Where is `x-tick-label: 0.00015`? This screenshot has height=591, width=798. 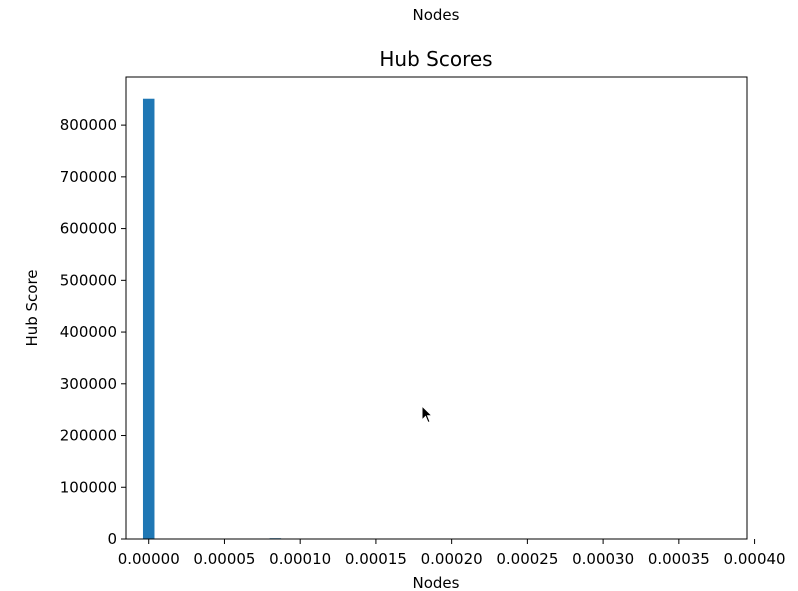 x-tick-label: 0.00015 is located at coordinates (376, 559).